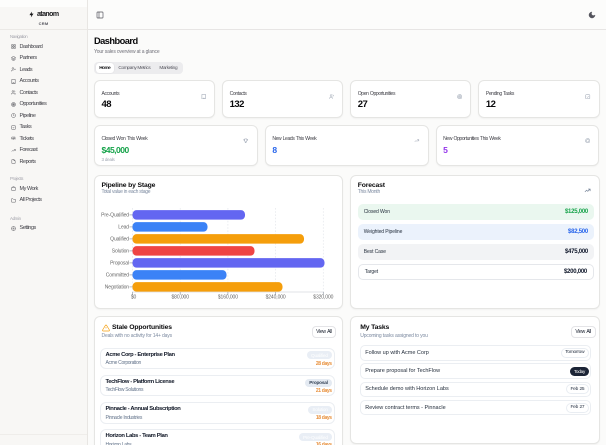  I want to click on svg-text: Committed, so click(118, 275).